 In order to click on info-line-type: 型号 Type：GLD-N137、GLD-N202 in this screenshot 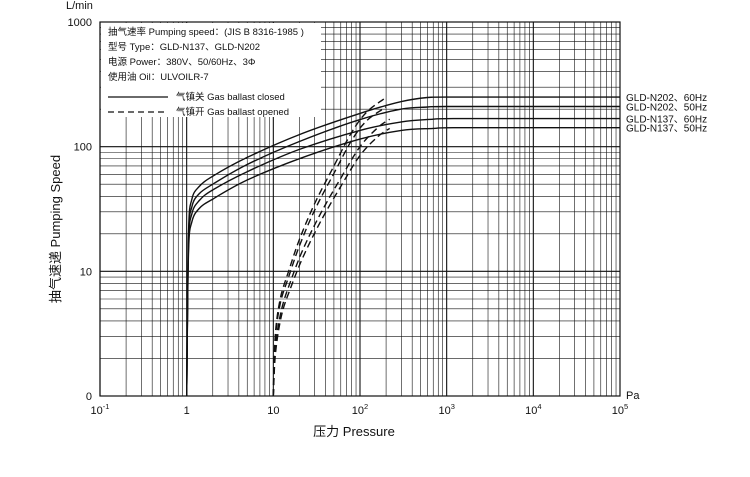, I will do `click(184, 47)`.